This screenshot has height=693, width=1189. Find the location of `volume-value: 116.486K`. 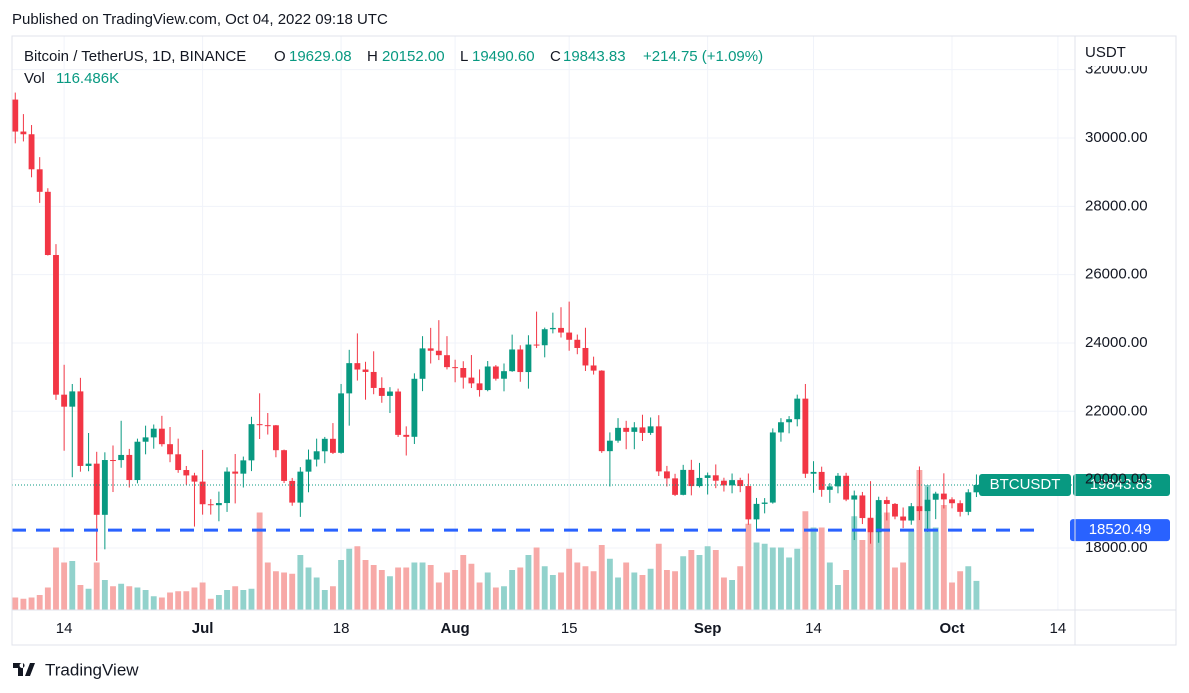

volume-value: 116.486K is located at coordinates (87, 78).